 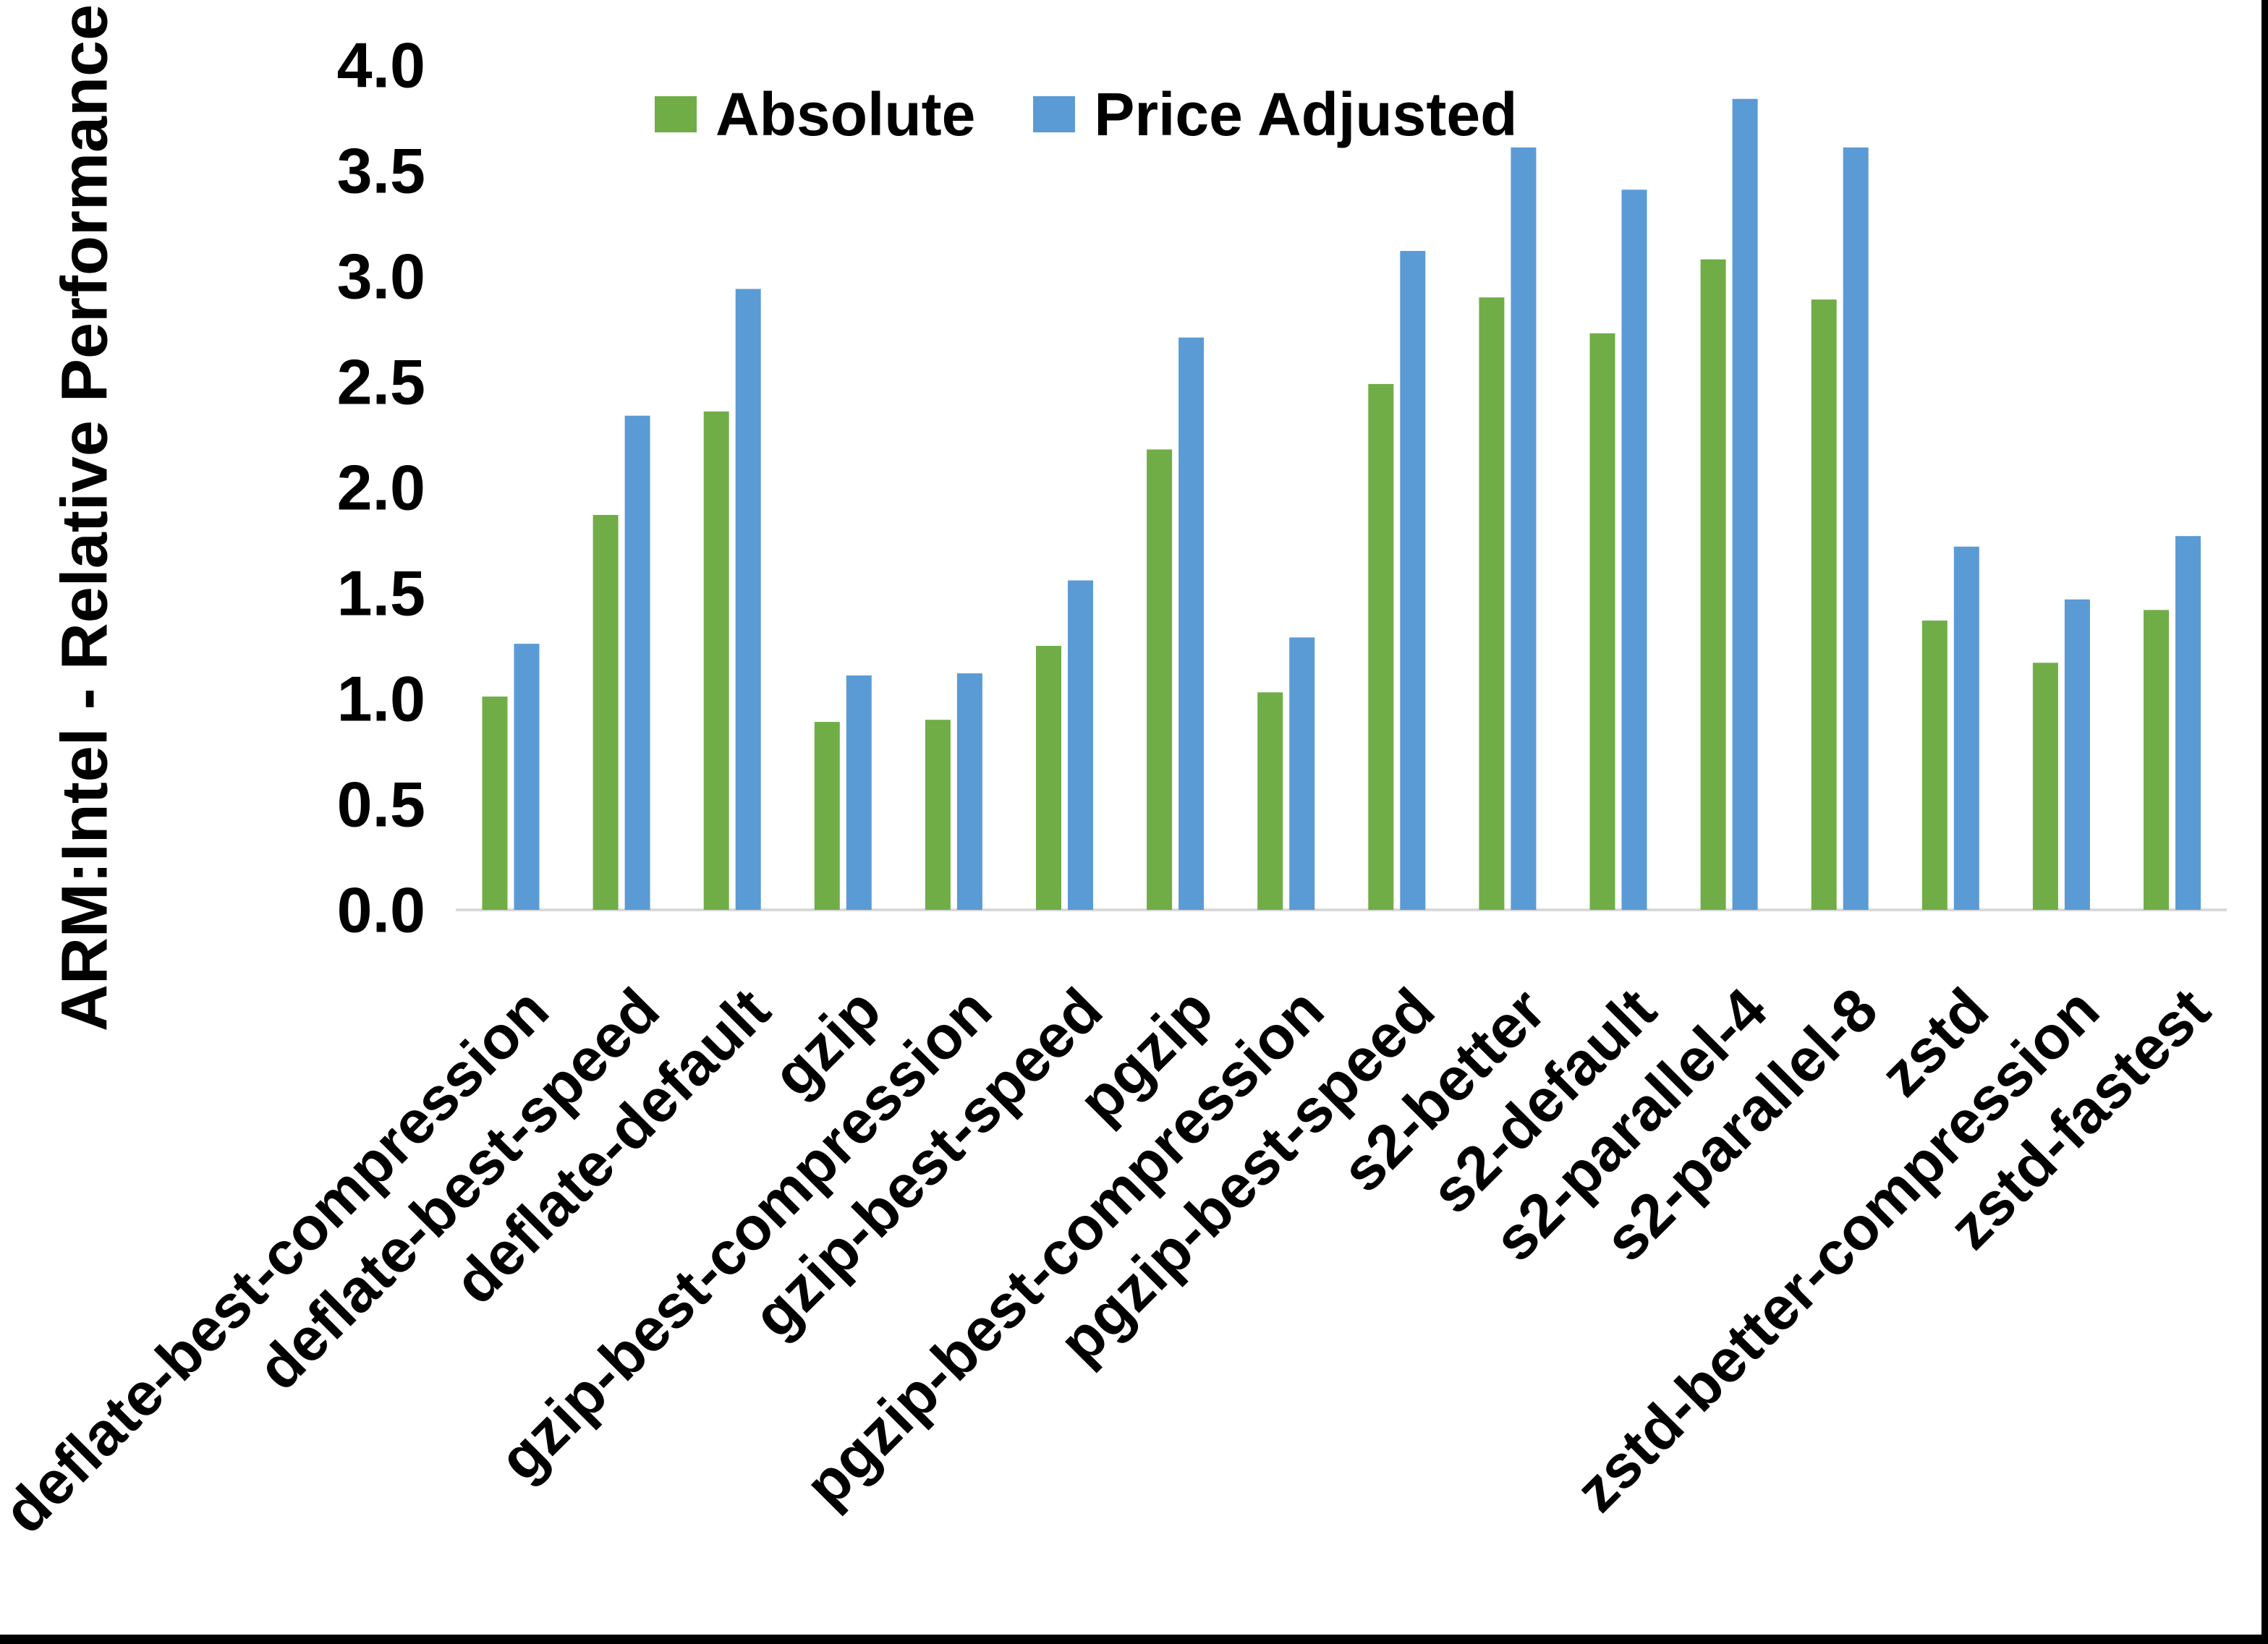 I want to click on y-tick-label: 1.0, so click(x=381, y=699).